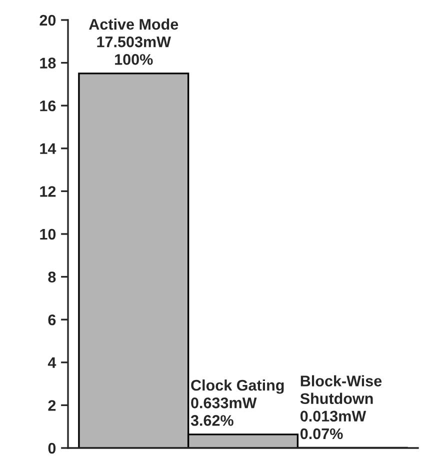 This screenshot has height=458, width=442. Describe the element at coordinates (48, 191) in the screenshot. I see `y-tick-label: 12` at that location.